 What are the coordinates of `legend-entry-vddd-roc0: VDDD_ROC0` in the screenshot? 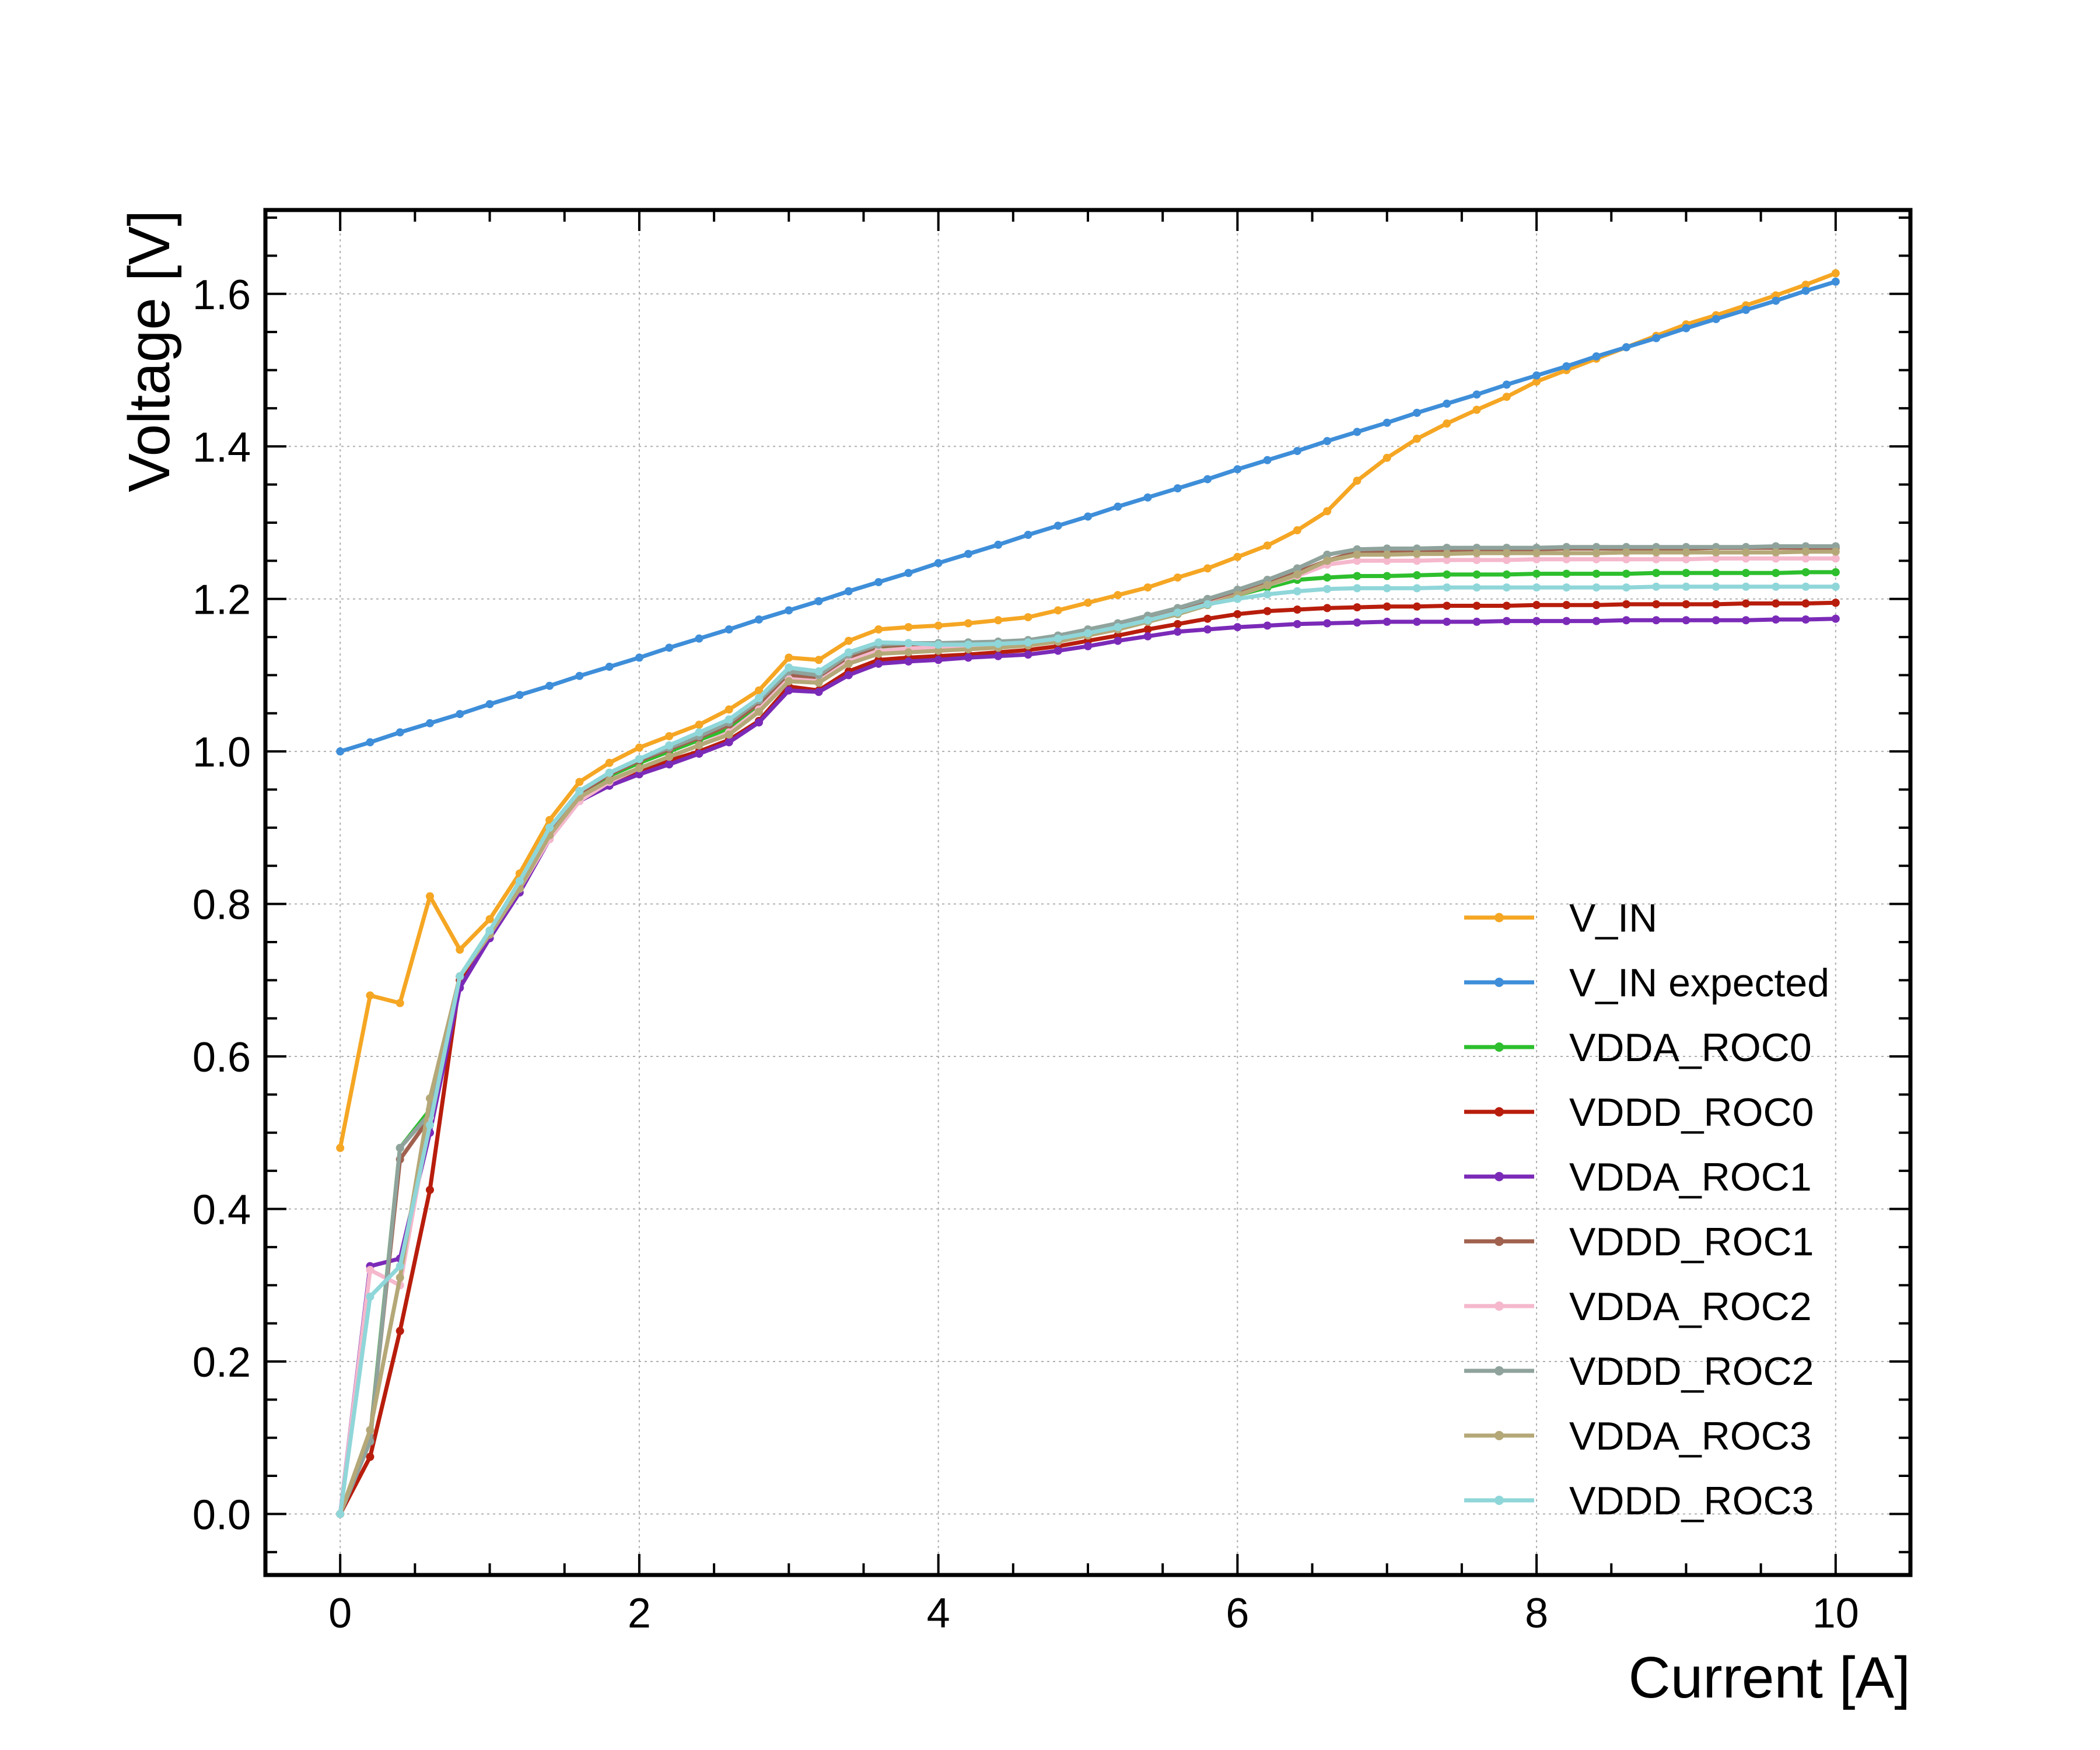 It's located at (1639, 1112).